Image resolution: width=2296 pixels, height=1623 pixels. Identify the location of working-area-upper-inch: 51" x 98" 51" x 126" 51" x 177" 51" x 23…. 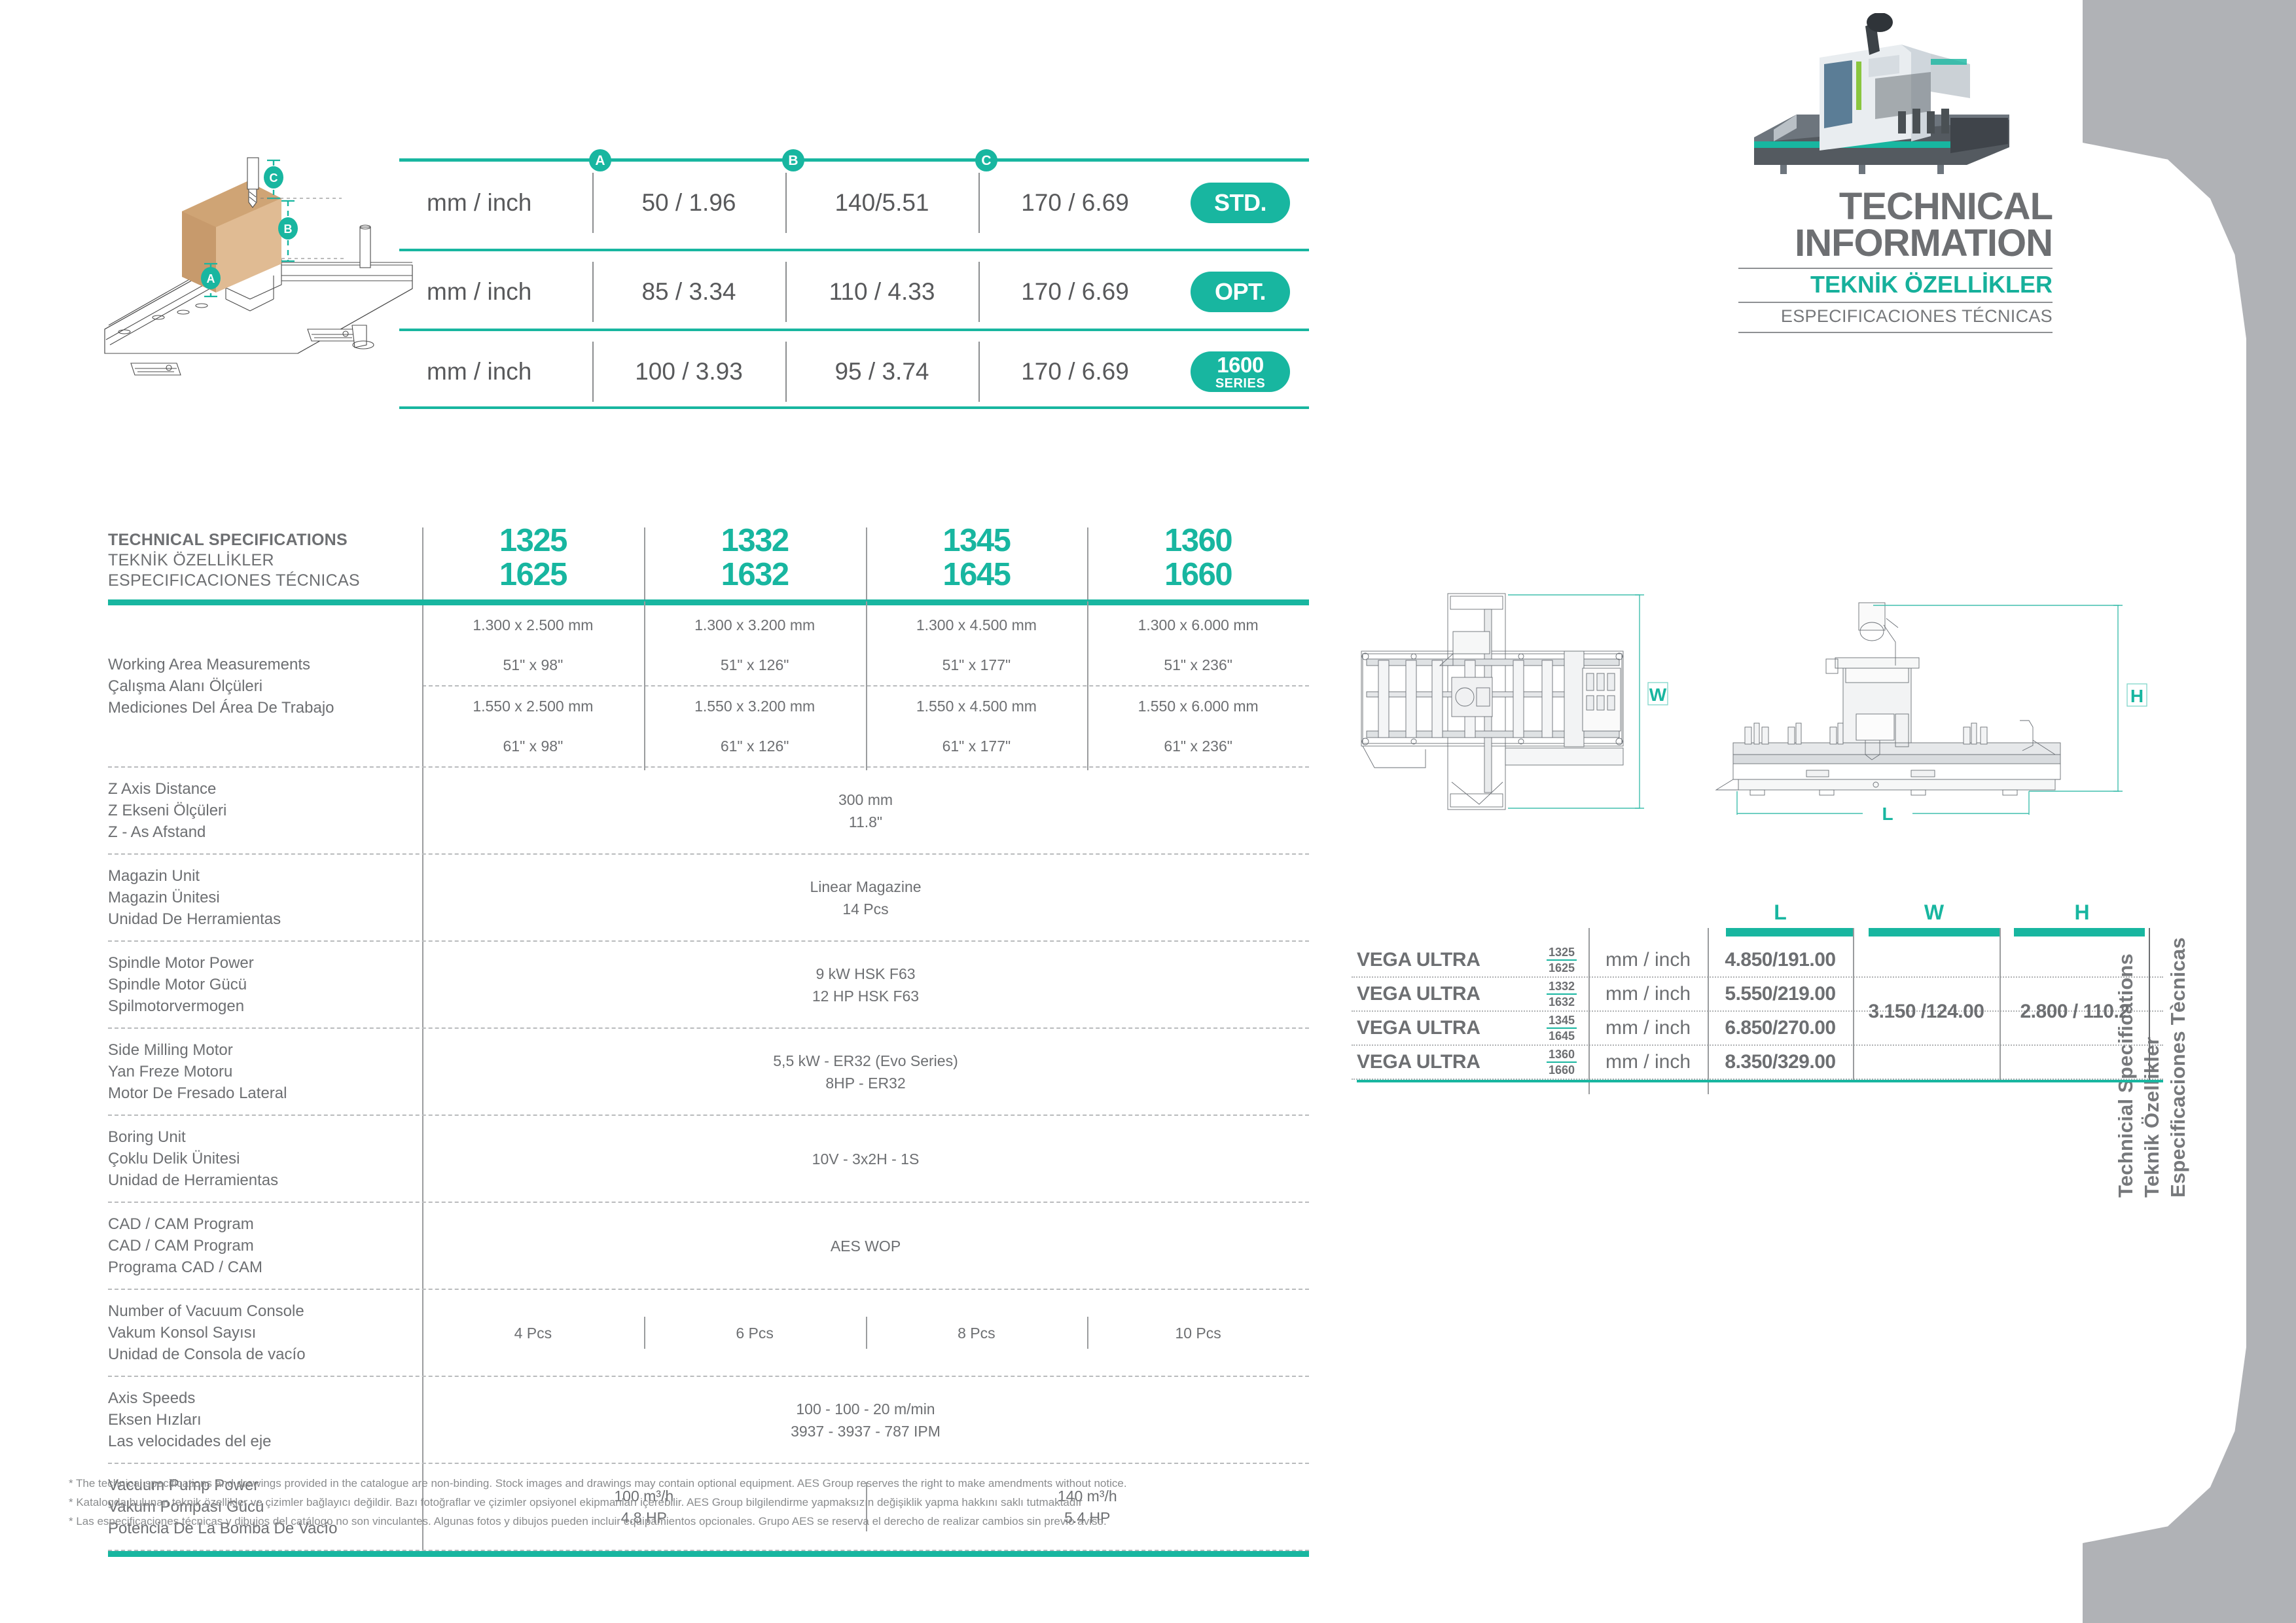
(865, 665).